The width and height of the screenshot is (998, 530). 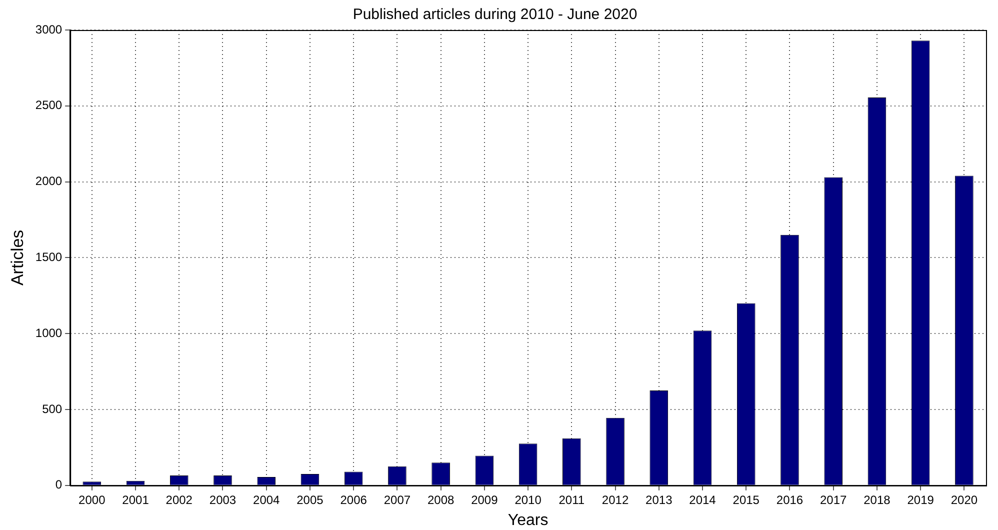 What do you see at coordinates (746, 499) in the screenshot?
I see `x-tick-label: 2015` at bounding box center [746, 499].